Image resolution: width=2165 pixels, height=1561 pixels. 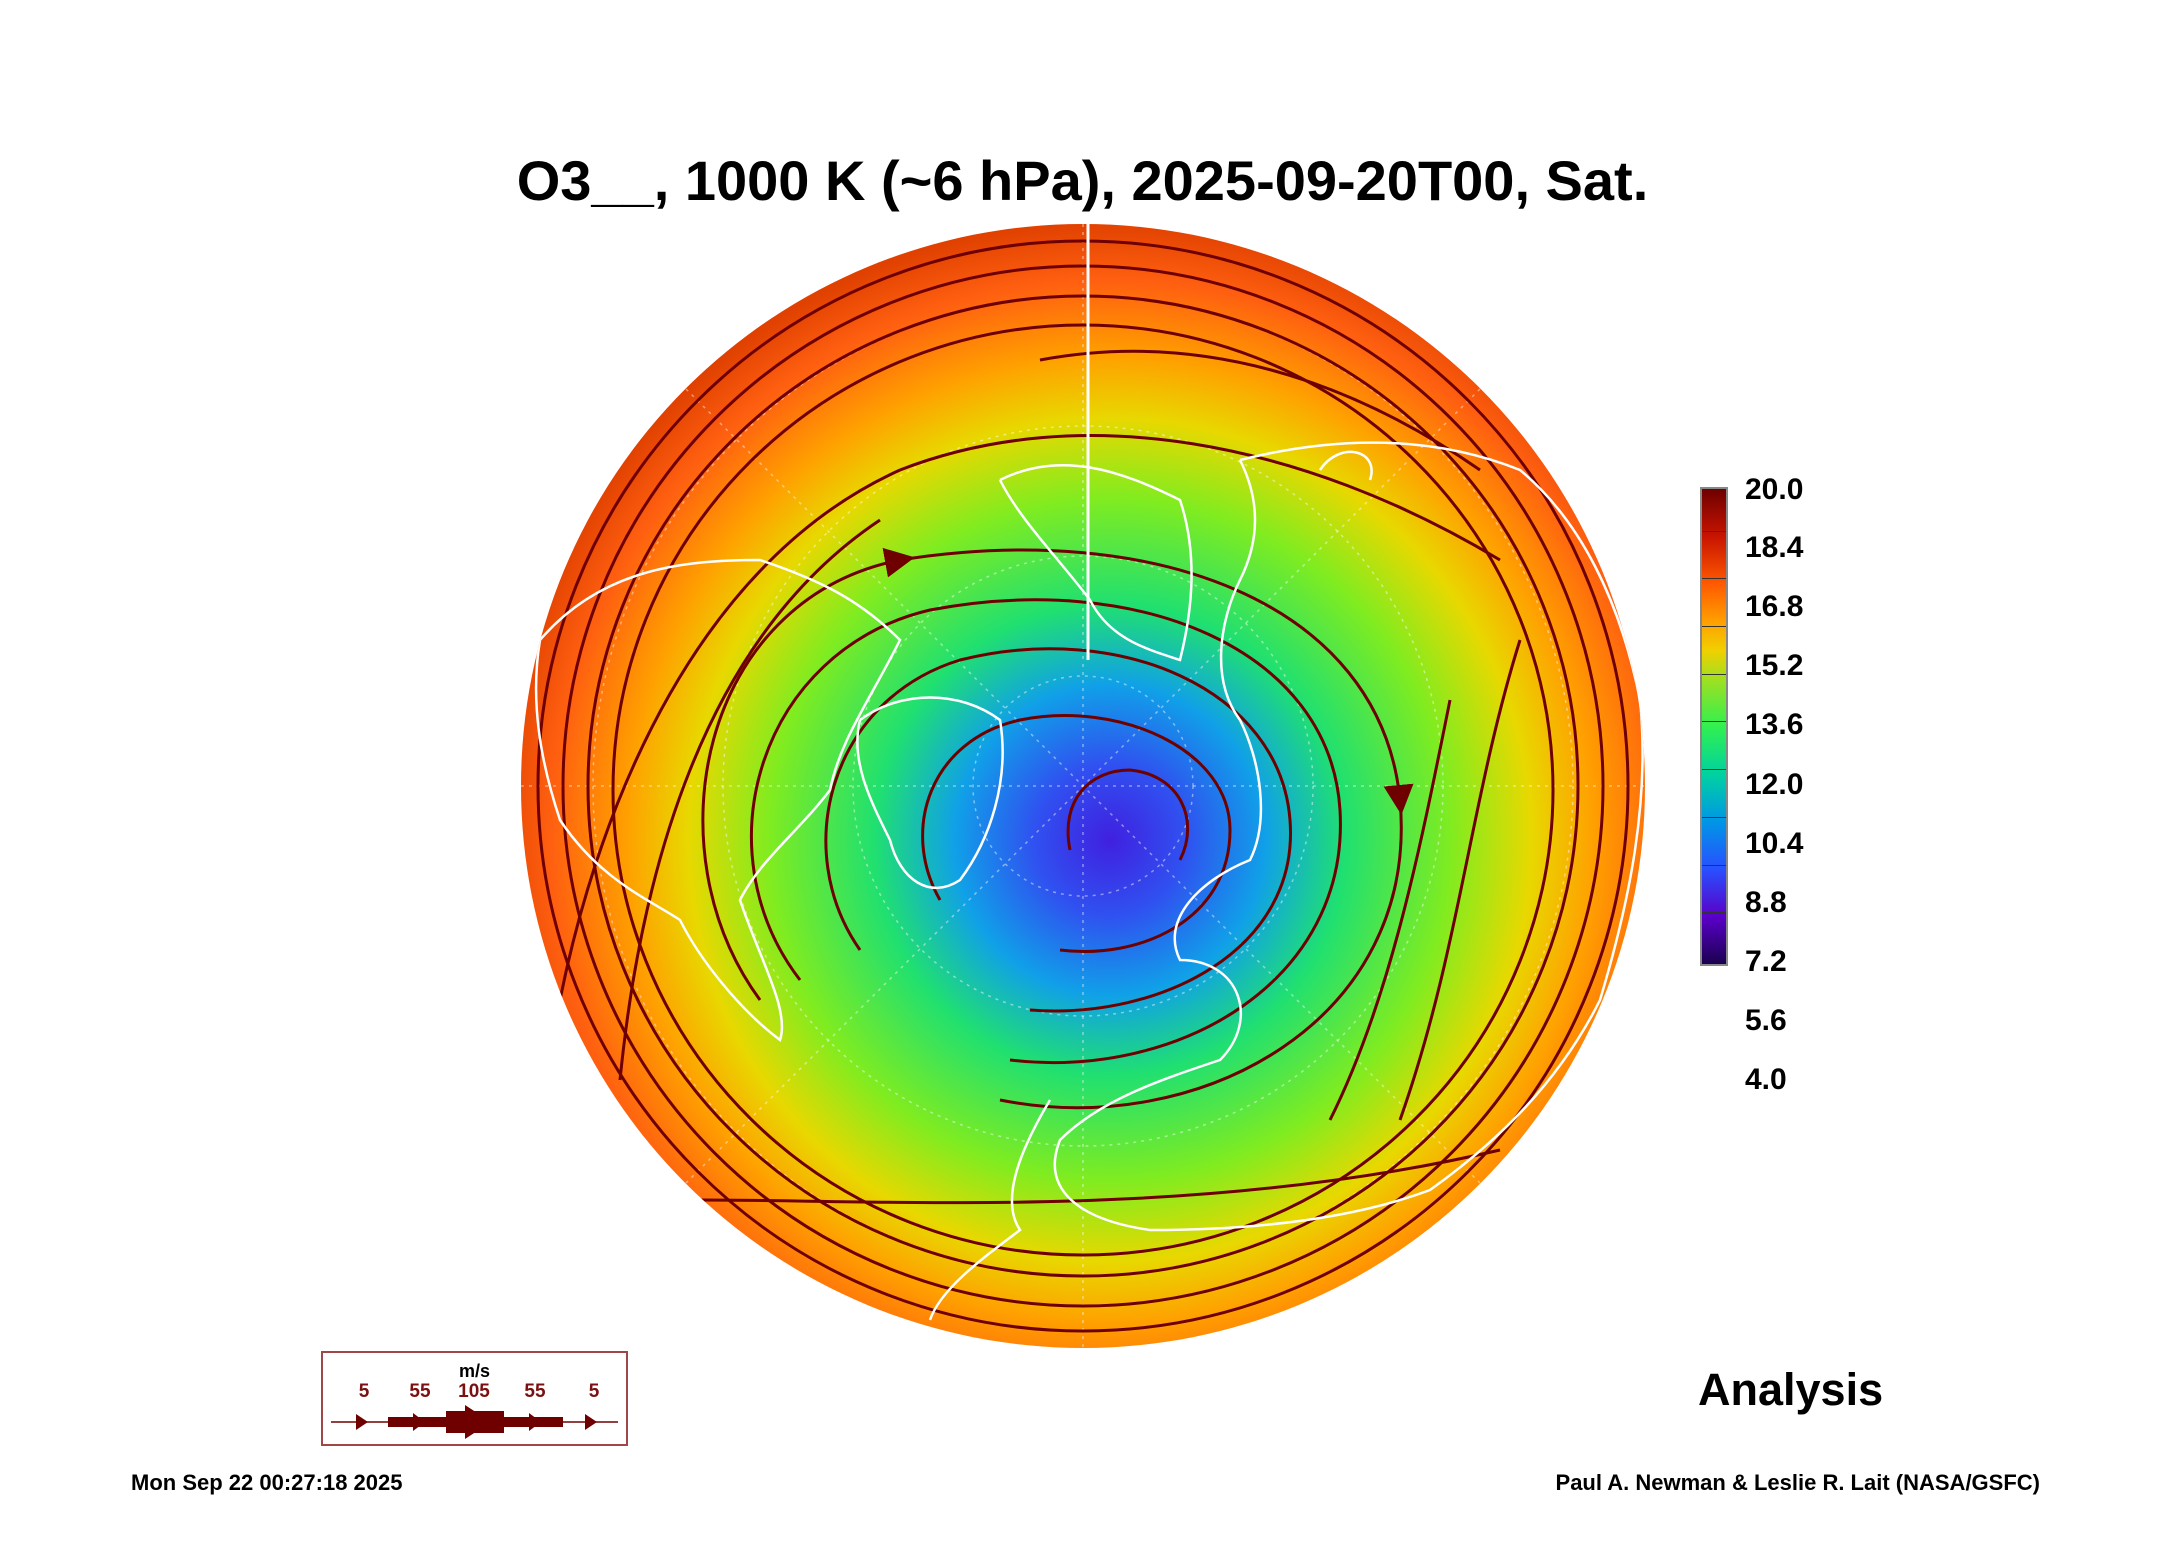 I want to click on colorbar-label: 13.6, so click(x=1774, y=724).